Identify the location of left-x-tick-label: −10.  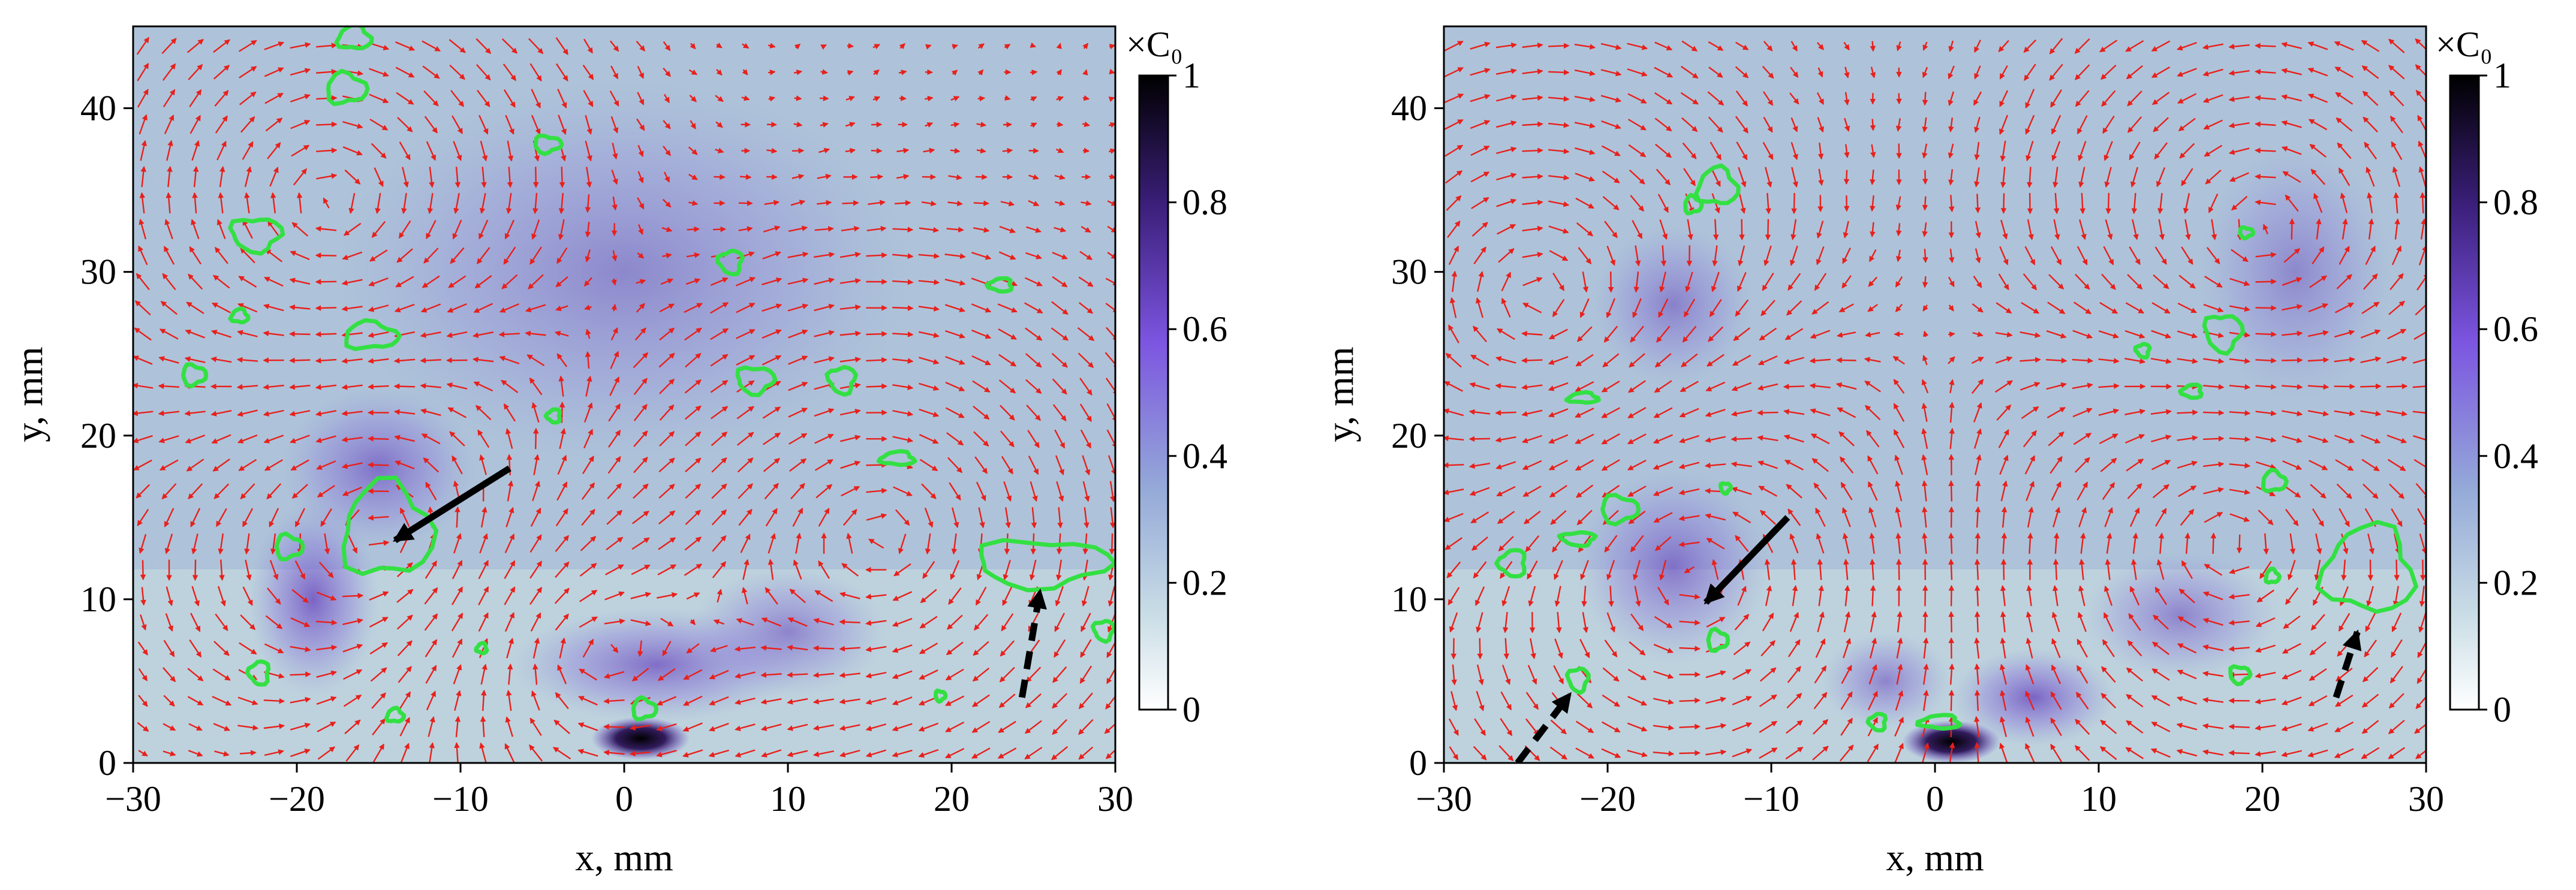
(460, 799).